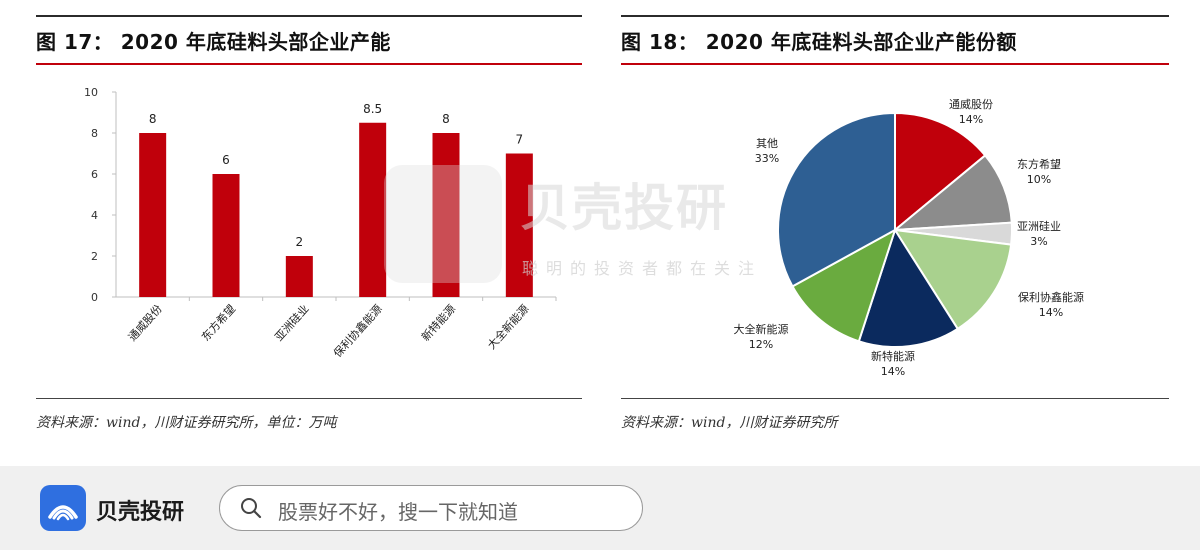 Image resolution: width=1200 pixels, height=550 pixels. Describe the element at coordinates (398, 512) in the screenshot. I see `search-placeholder: 股票好不好，搜一下就知道` at that location.